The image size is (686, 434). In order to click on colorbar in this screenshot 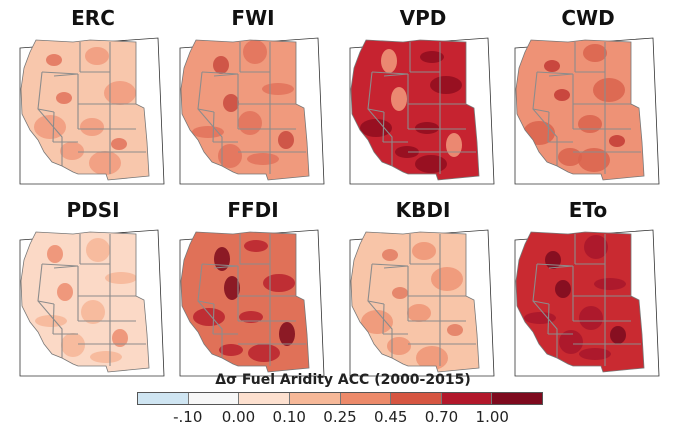, I will do `click(340, 398)`.